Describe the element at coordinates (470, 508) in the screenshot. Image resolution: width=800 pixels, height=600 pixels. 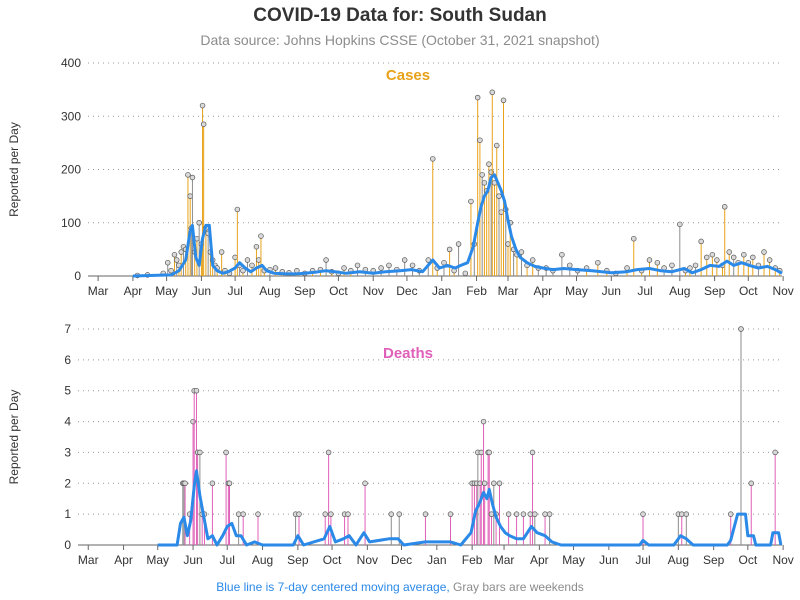
I see `deaths-moving-average-line` at that location.